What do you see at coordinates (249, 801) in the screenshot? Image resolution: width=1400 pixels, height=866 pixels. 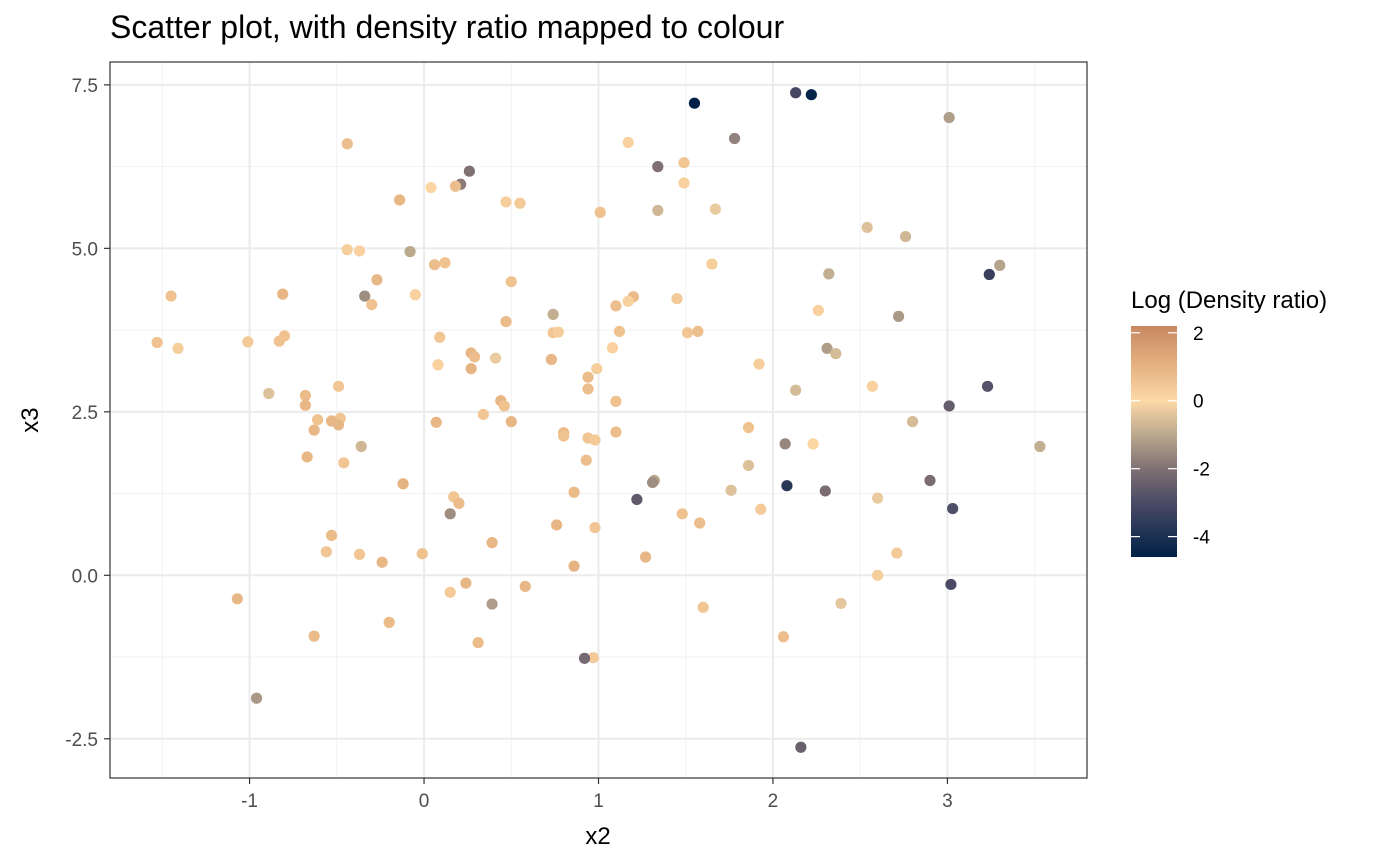 I see `x-tick-label: -1` at bounding box center [249, 801].